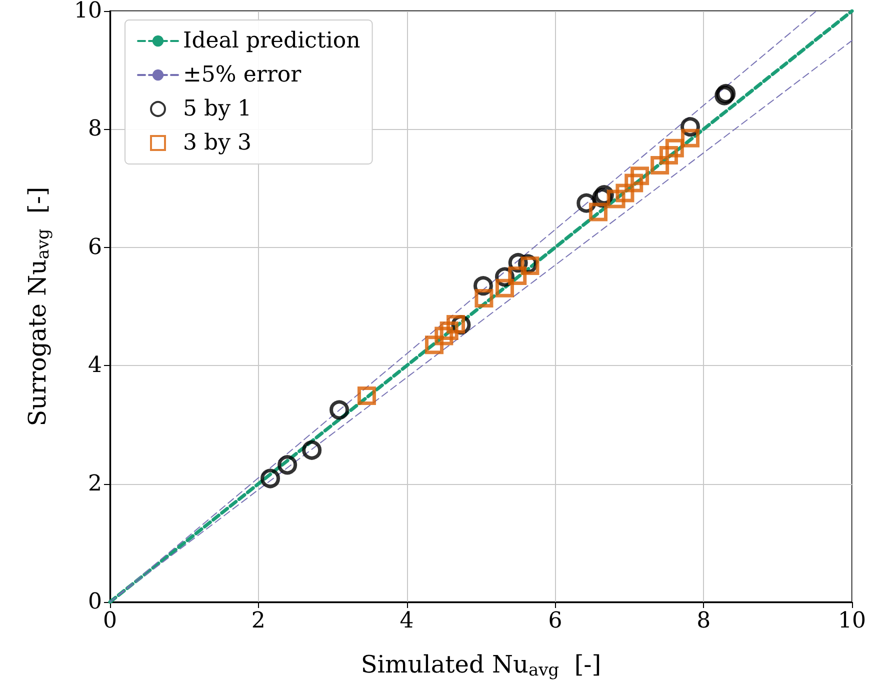  What do you see at coordinates (703, 621) in the screenshot?
I see `x-tick-label: 8` at bounding box center [703, 621].